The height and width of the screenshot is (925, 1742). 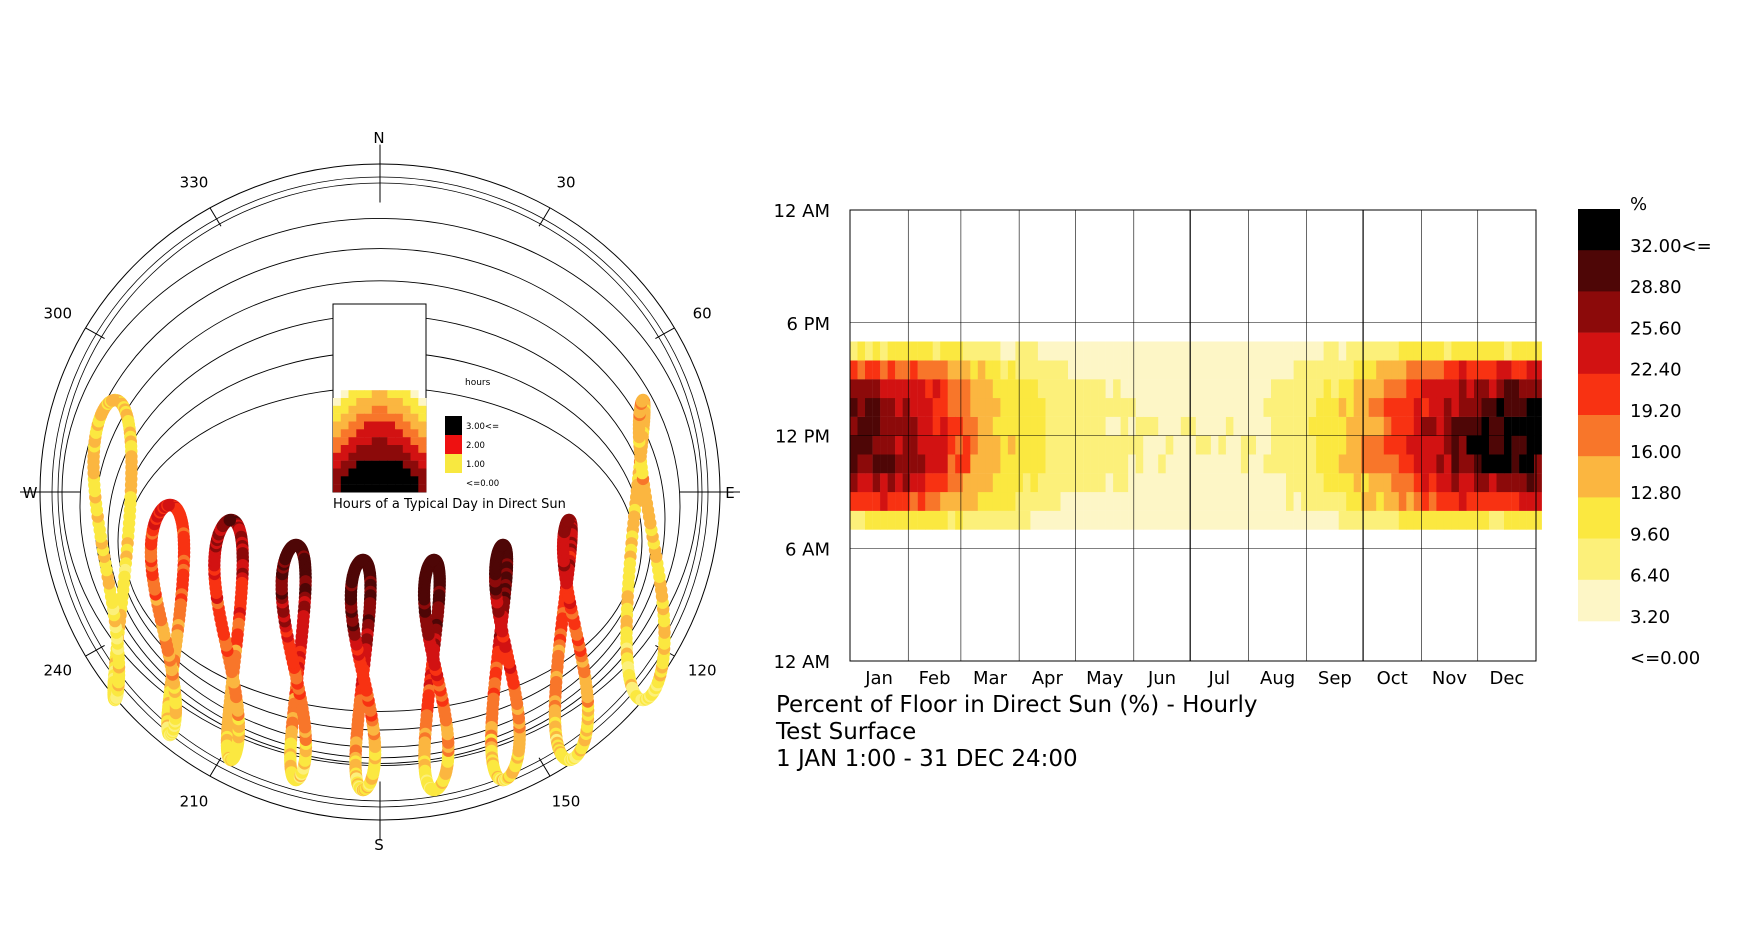 What do you see at coordinates (1599, 477) in the screenshot?
I see `legend-swatch` at bounding box center [1599, 477].